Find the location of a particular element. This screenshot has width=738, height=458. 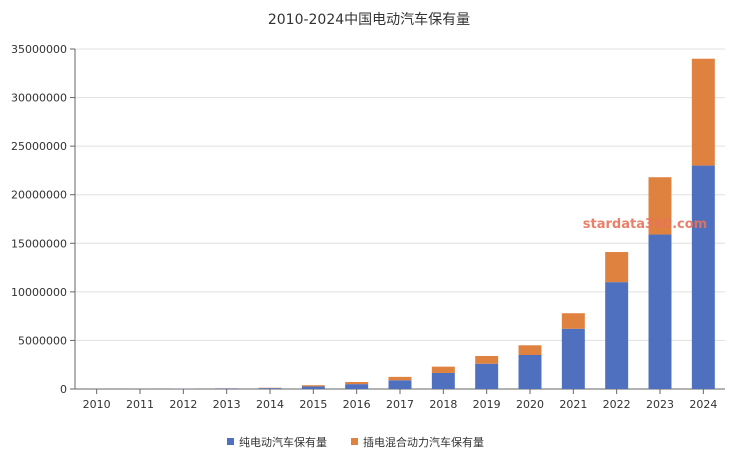

x-tick-label: 2023 is located at coordinates (660, 404).